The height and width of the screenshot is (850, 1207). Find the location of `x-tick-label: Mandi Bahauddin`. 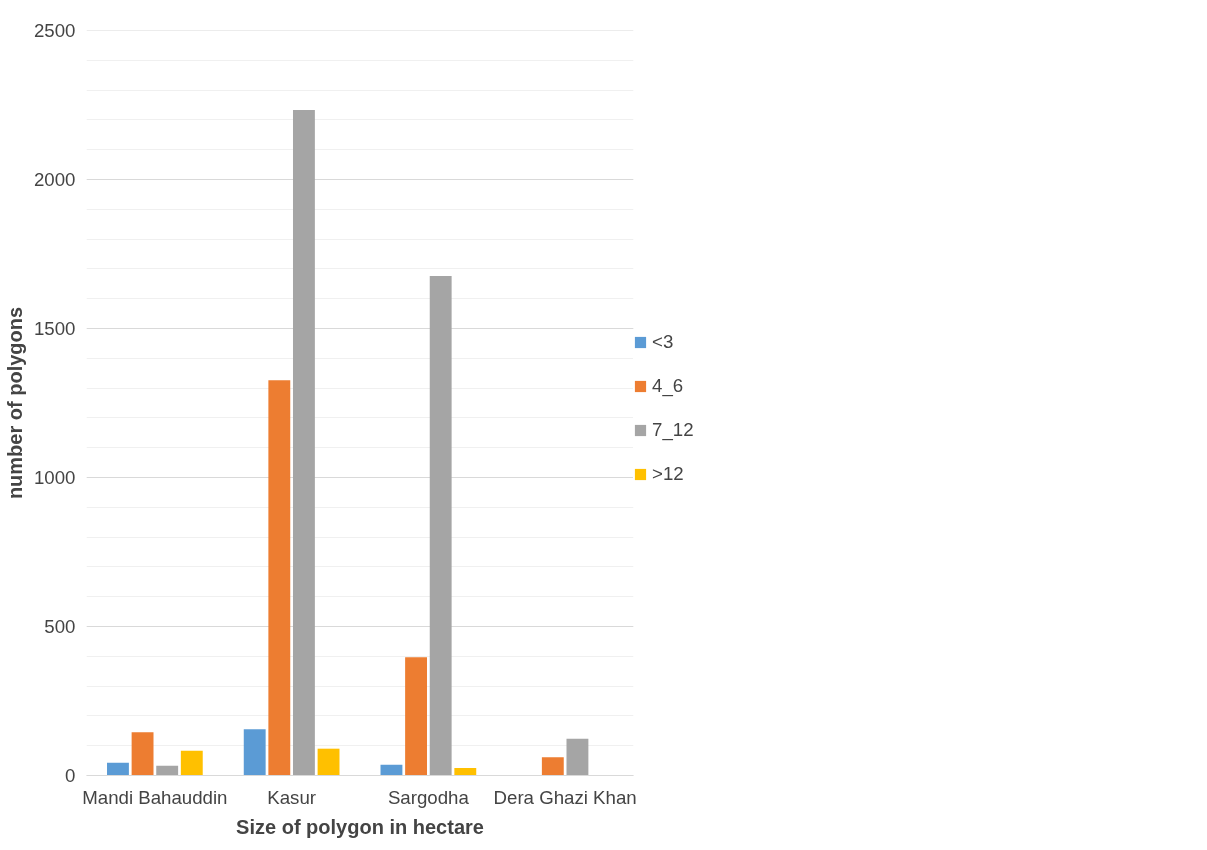

x-tick-label: Mandi Bahauddin is located at coordinates (155, 797).